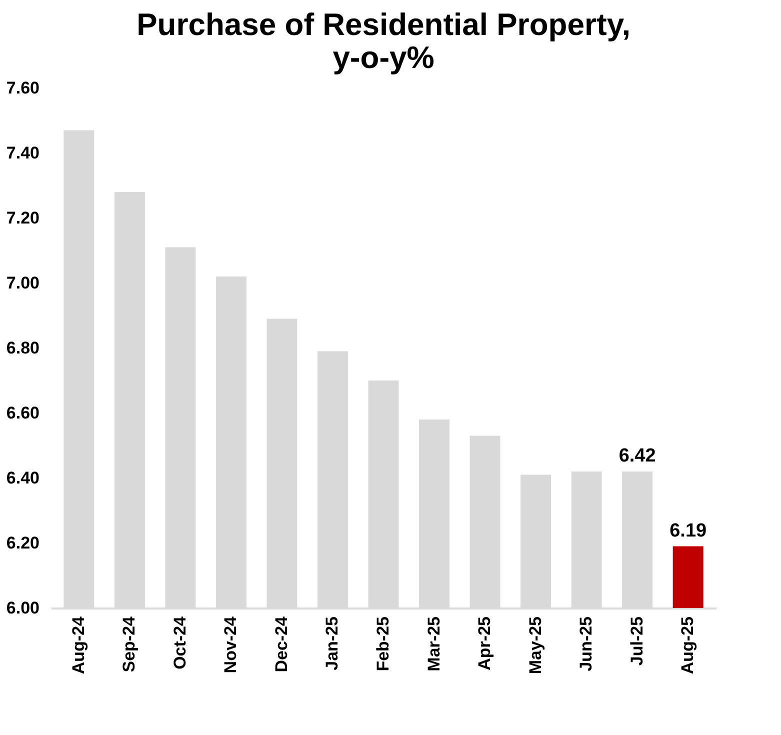 This screenshot has width=781, height=735. What do you see at coordinates (688, 531) in the screenshot?
I see `data-label: 6.19` at bounding box center [688, 531].